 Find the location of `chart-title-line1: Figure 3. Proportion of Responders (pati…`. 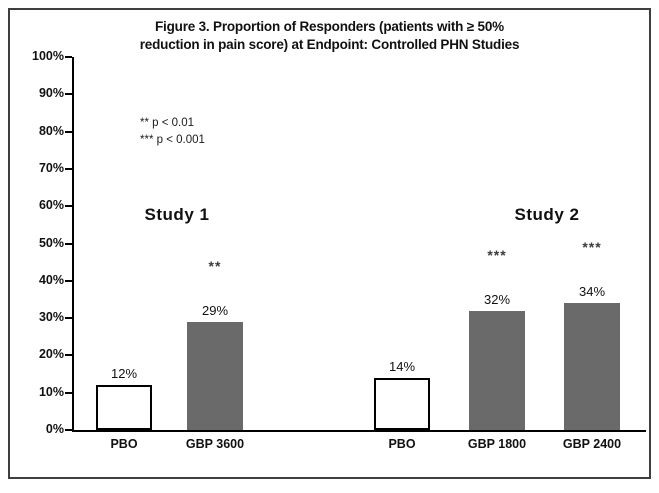

chart-title-line1: Figure 3. Proportion of Responders (pati… is located at coordinates (329, 26).